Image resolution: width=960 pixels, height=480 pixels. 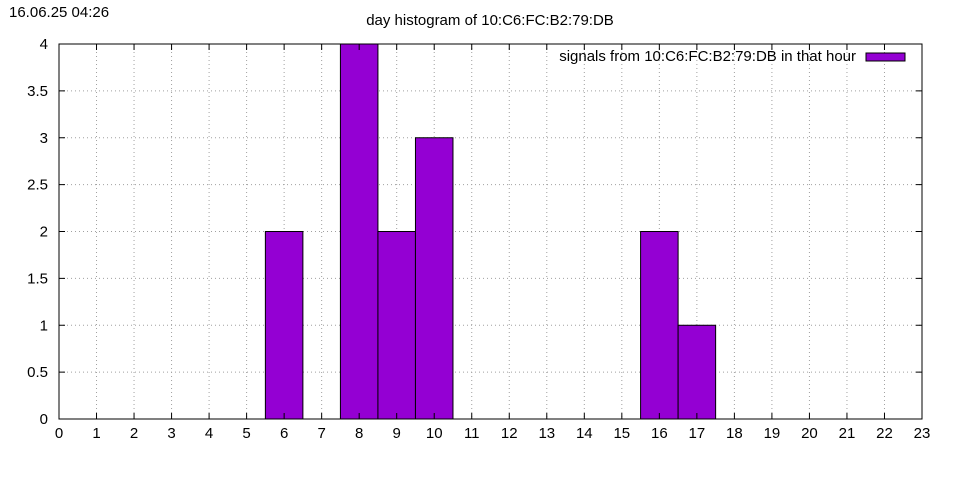 I want to click on x-tick-label-22: 22, so click(x=884, y=433).